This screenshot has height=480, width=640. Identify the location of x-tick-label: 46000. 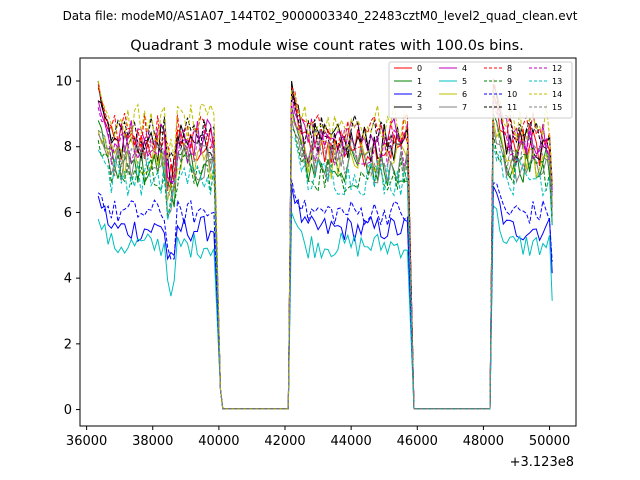
(417, 441).